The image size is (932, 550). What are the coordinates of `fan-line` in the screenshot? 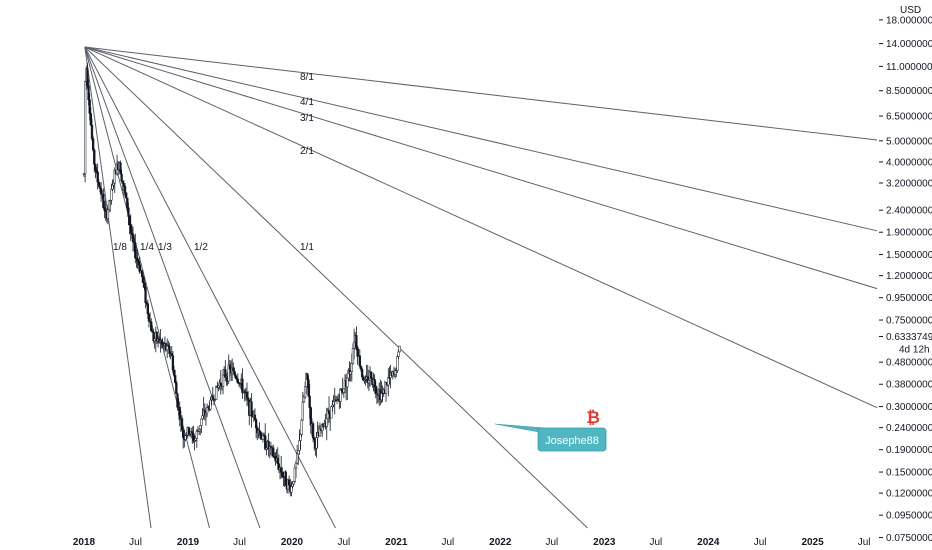 It's located at (147, 287).